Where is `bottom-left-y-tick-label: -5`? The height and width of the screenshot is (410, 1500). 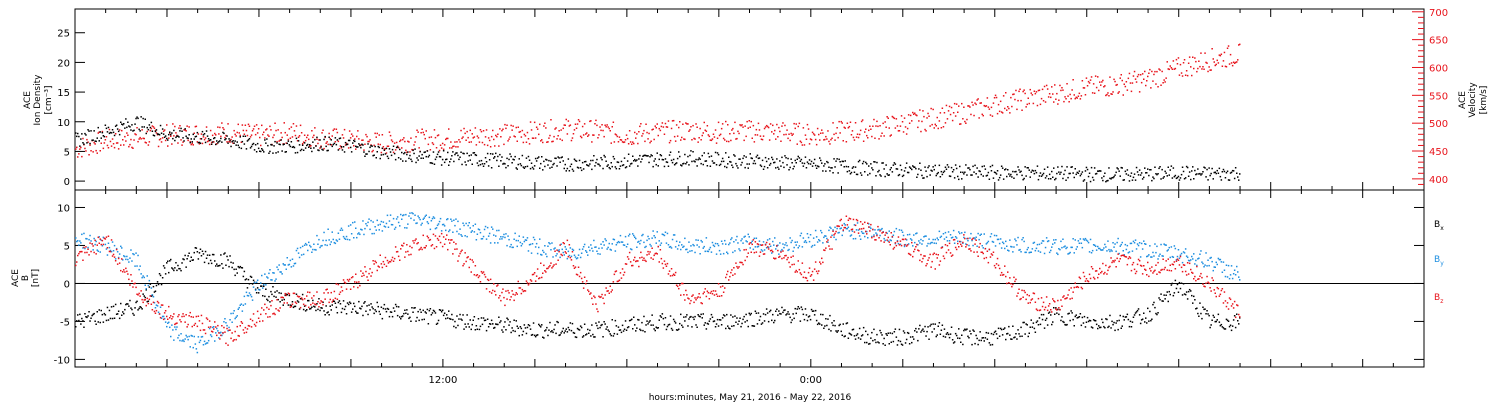 bottom-left-y-tick-label: -5 is located at coordinates (65, 322).